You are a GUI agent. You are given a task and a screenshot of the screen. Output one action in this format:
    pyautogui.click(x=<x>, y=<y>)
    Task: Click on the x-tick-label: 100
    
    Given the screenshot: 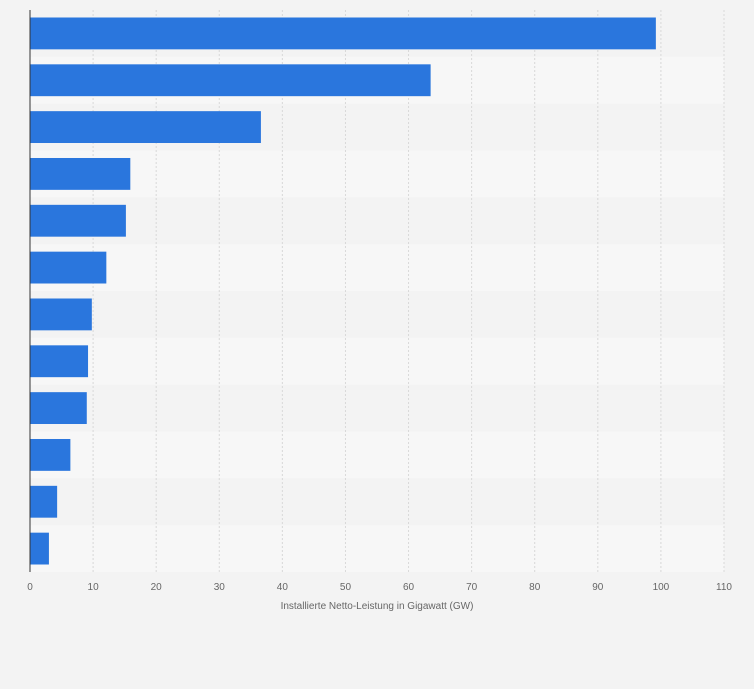 What is the action you would take?
    pyautogui.click(x=661, y=587)
    